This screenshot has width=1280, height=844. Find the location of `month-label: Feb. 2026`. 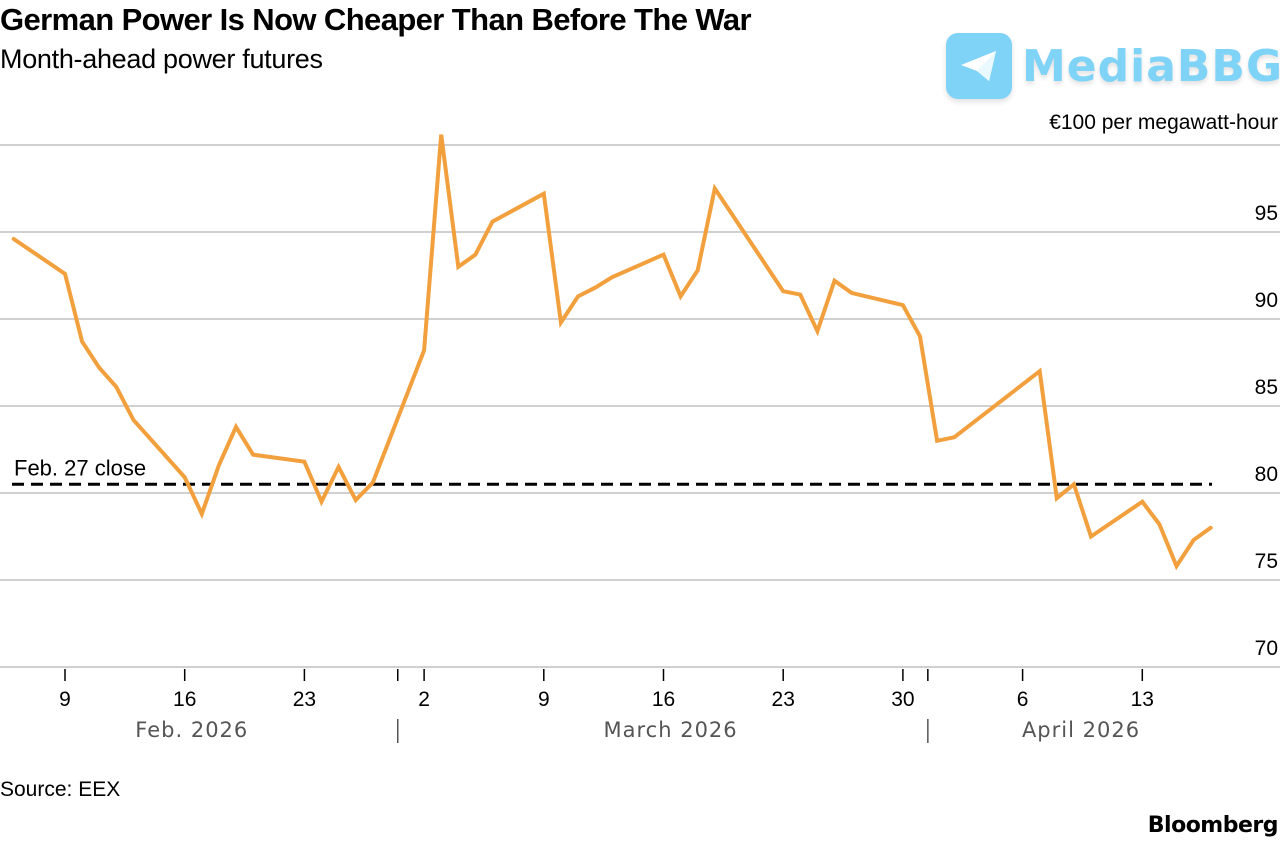

month-label: Feb. 2026 is located at coordinates (191, 730).